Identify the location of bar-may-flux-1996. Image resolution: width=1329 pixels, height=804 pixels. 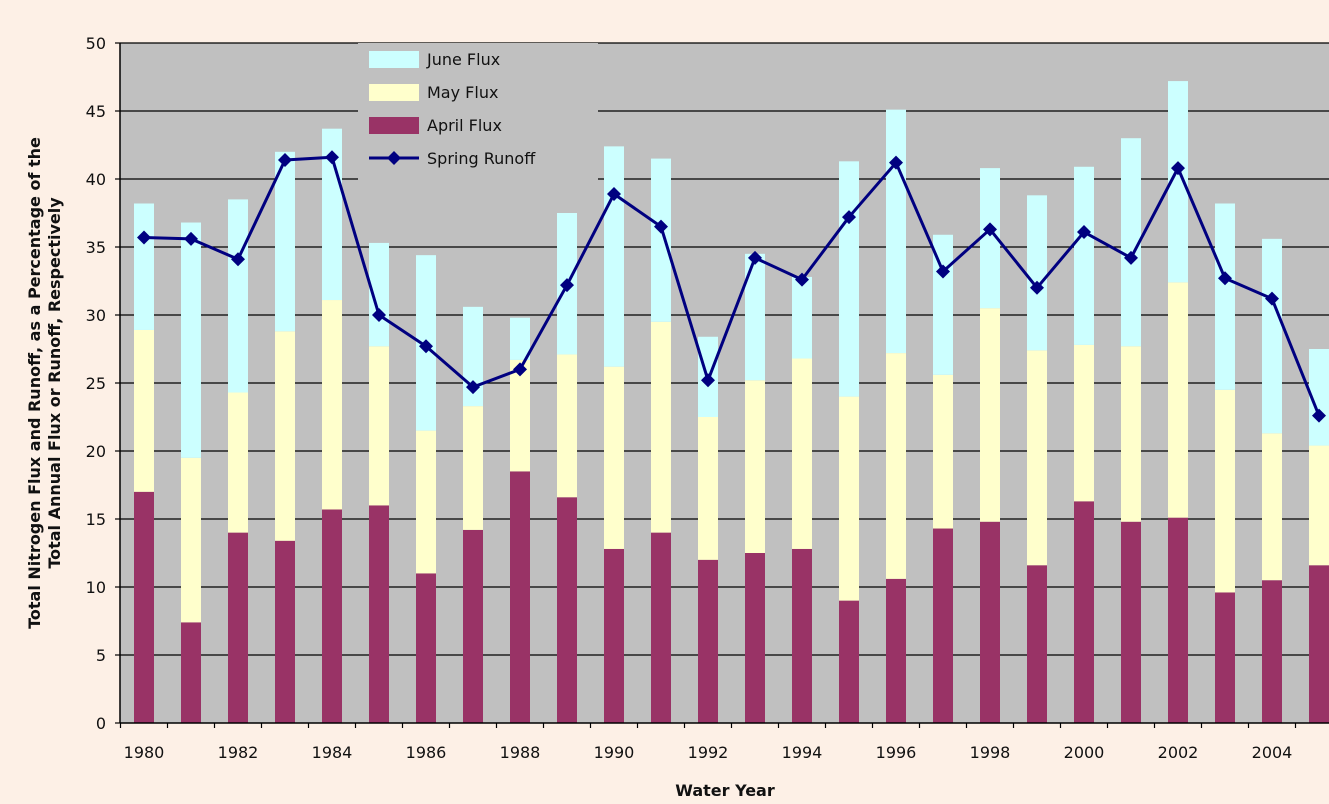
(896, 466).